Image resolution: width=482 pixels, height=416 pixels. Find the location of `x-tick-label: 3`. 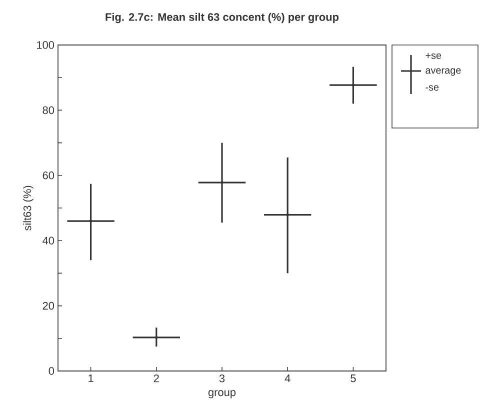

x-tick-label: 3 is located at coordinates (222, 378).